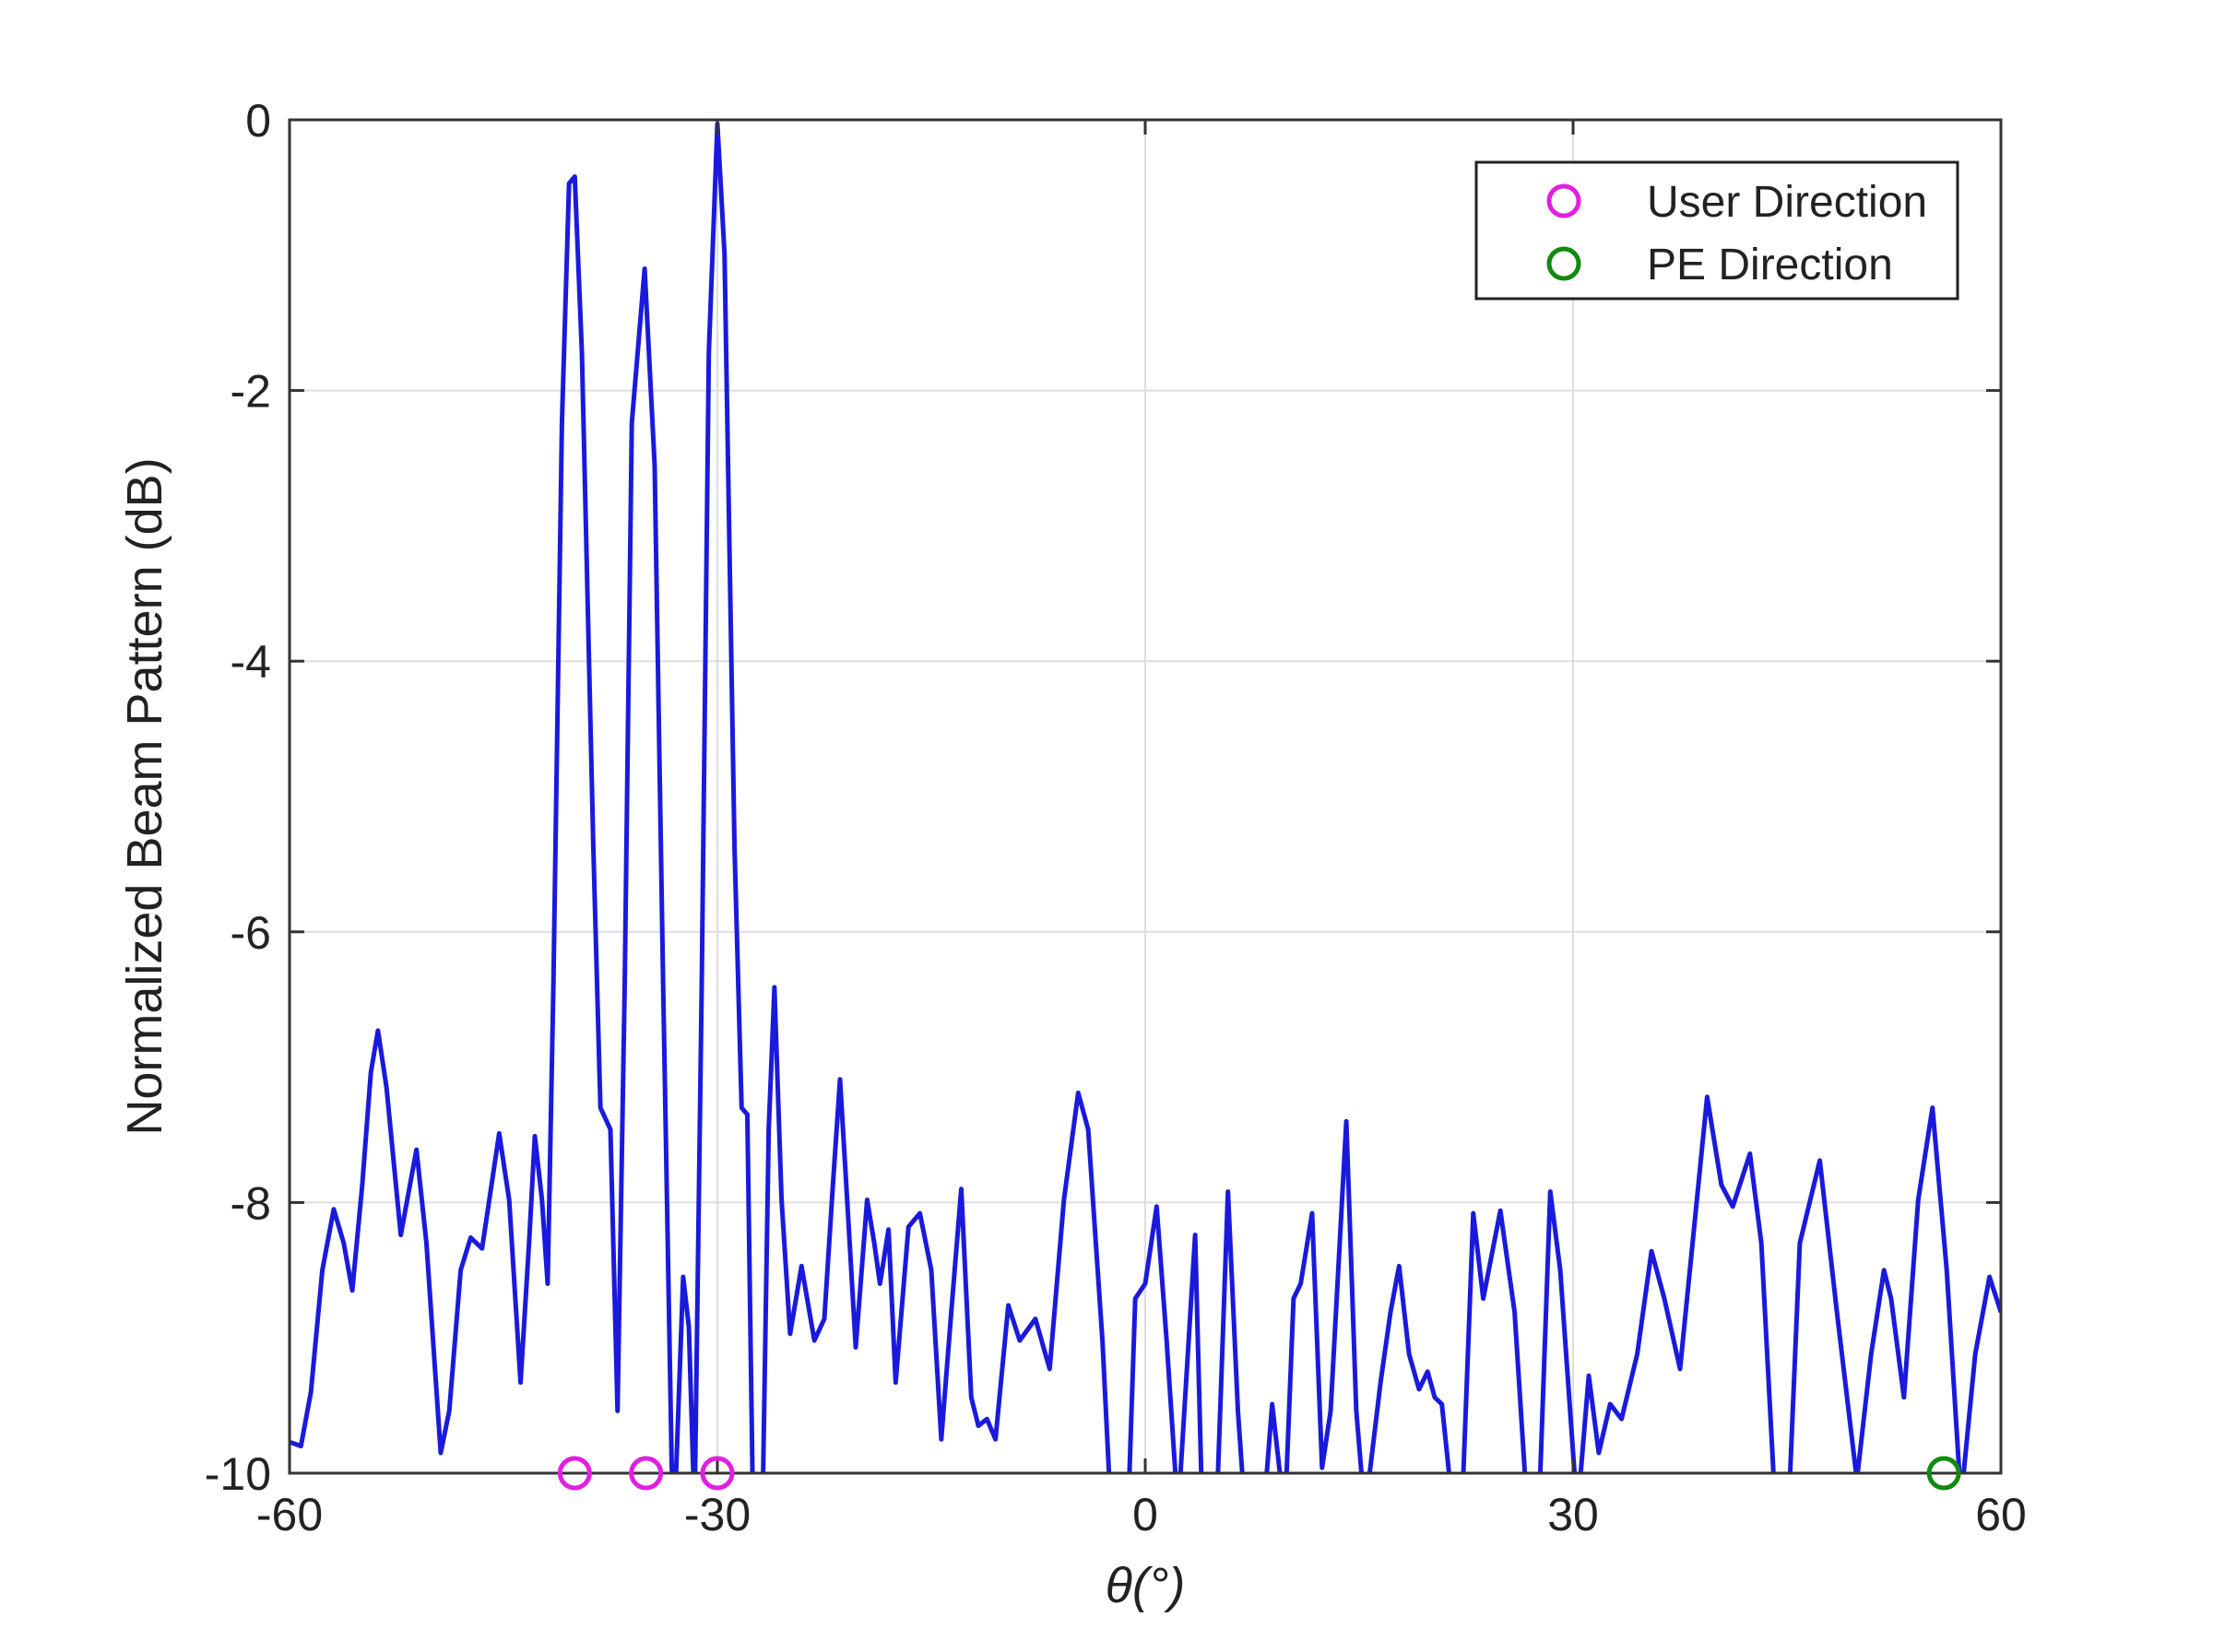  What do you see at coordinates (289, 1514) in the screenshot?
I see `x-tick-label: -60` at bounding box center [289, 1514].